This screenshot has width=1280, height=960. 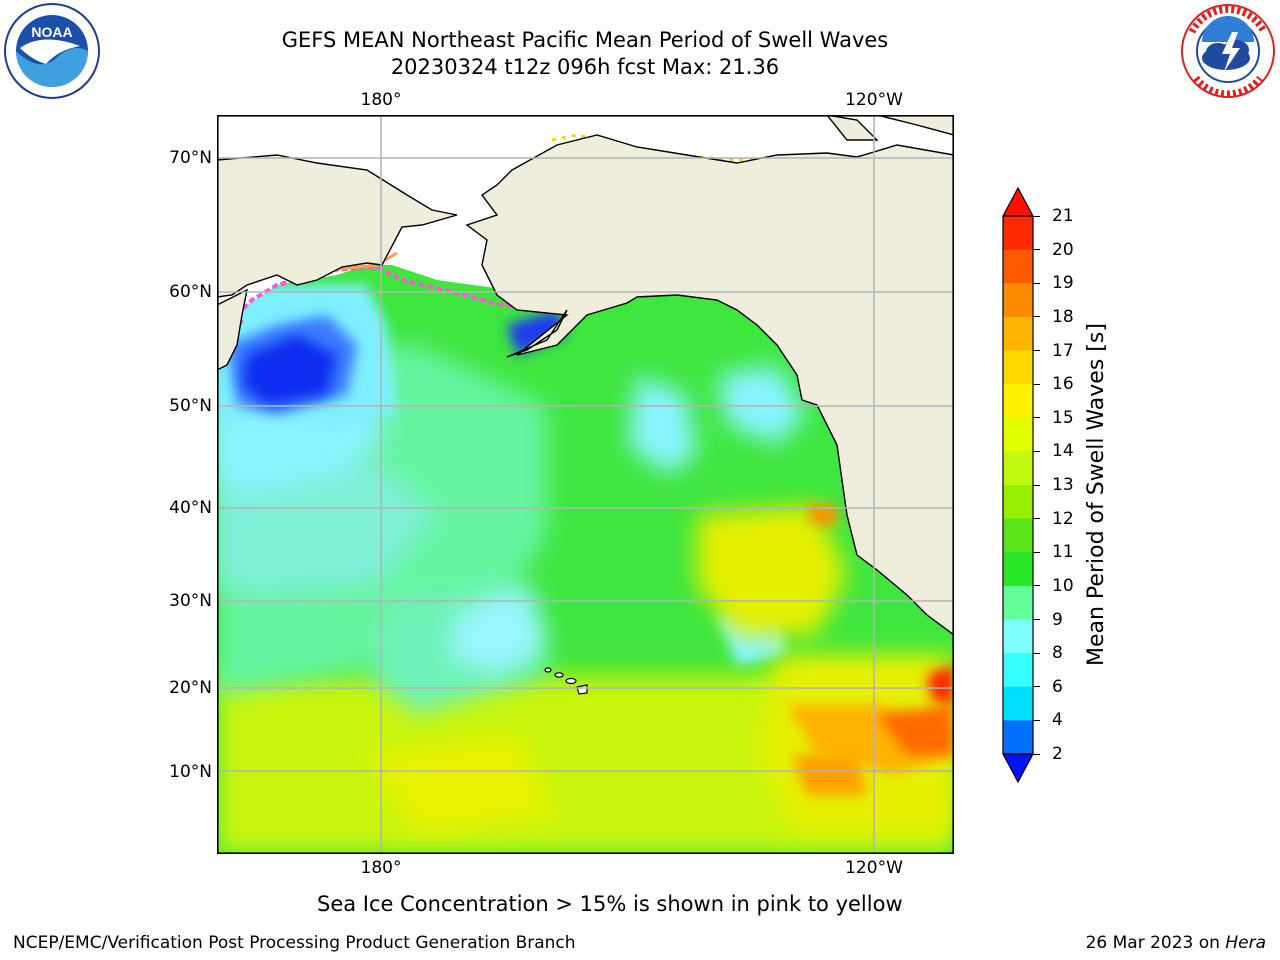 I want to click on footer-date: 26 Mar 2023 on, so click(x=1155, y=943).